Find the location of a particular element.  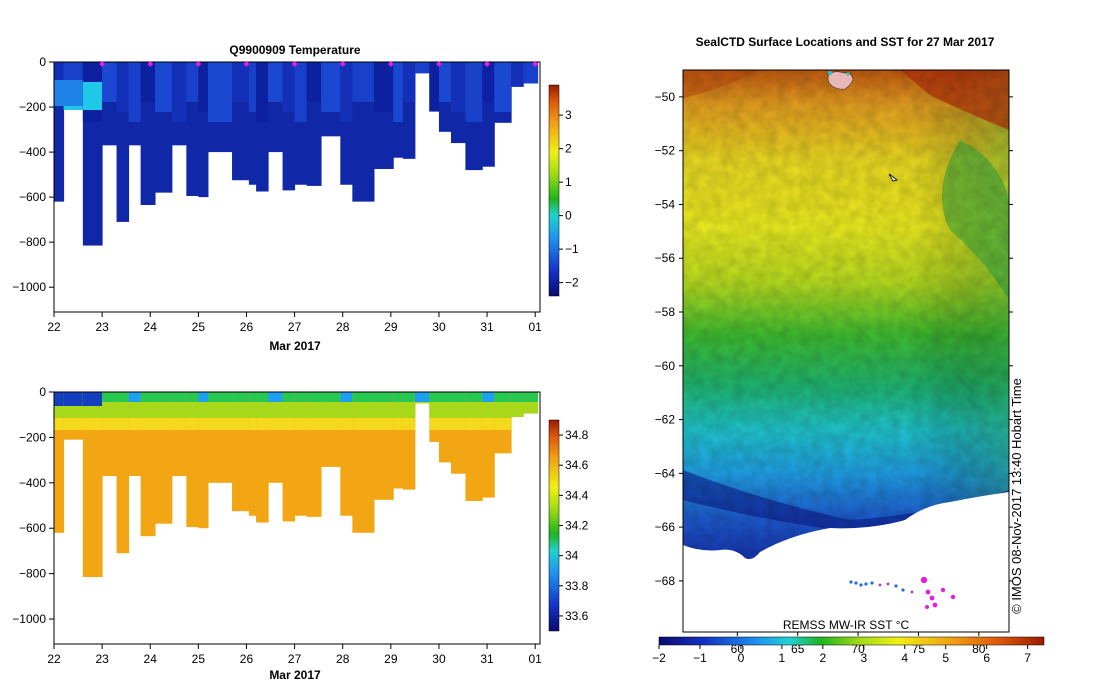

lat-tick-label: −54 is located at coordinates (665, 204).